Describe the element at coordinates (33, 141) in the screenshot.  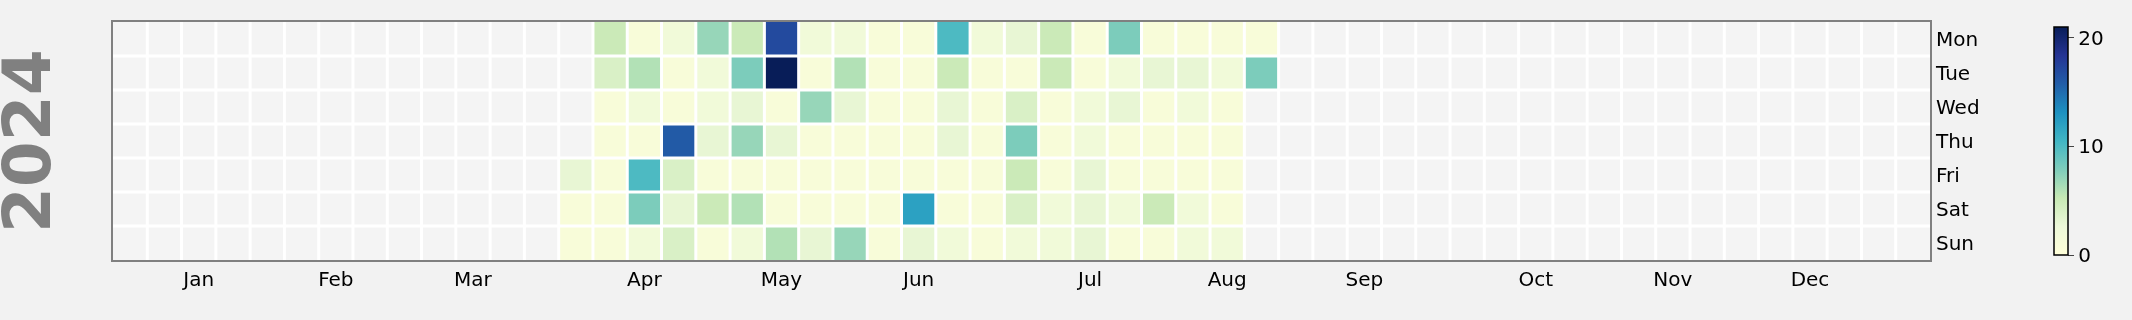
I see `y-axis-title: 2024` at that location.